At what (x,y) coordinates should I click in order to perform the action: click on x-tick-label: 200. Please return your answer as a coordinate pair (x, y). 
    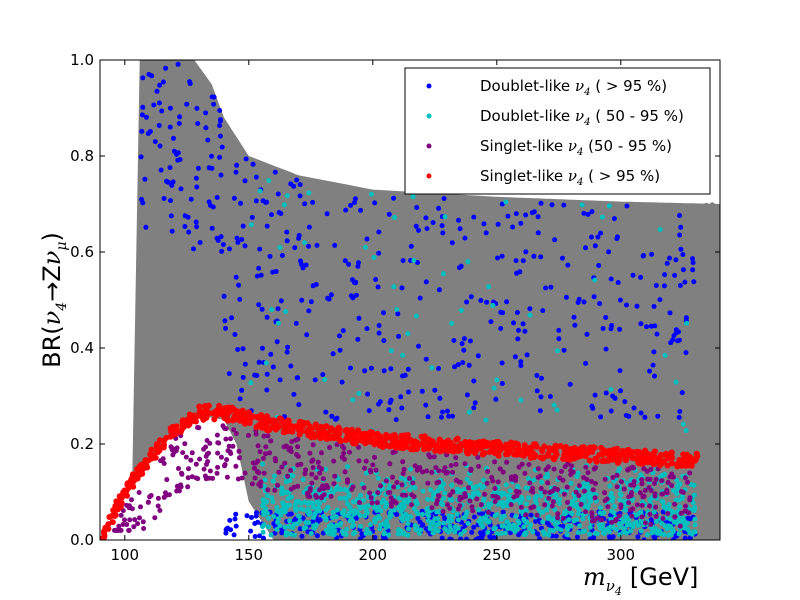
    Looking at the image, I should click on (372, 555).